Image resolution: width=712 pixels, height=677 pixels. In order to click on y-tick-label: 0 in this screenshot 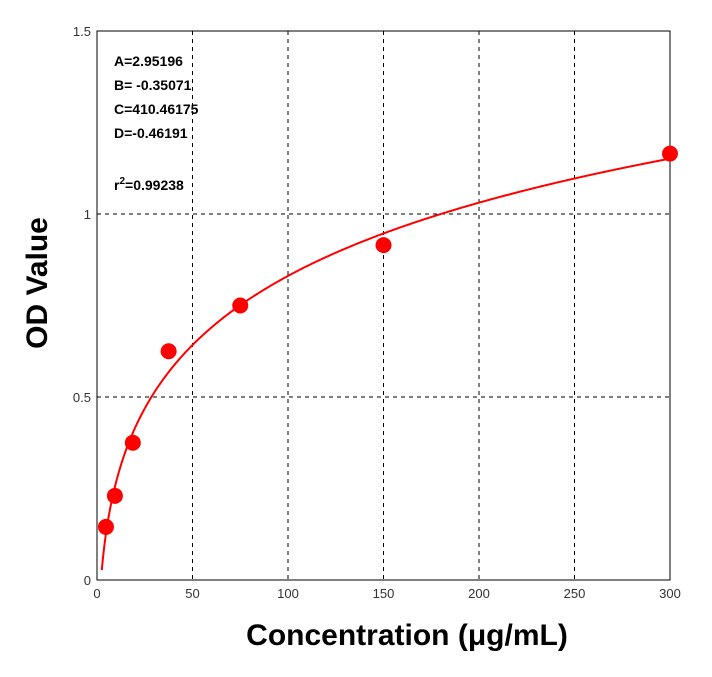, I will do `click(87, 580)`.